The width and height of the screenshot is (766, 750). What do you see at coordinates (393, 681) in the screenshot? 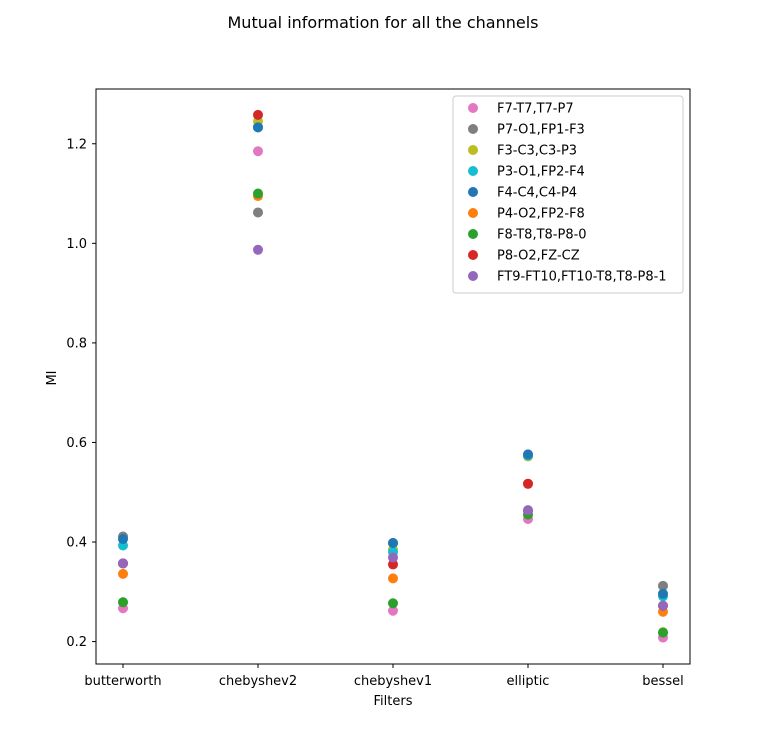
I see `x-tick-label: chebyshev1` at bounding box center [393, 681].